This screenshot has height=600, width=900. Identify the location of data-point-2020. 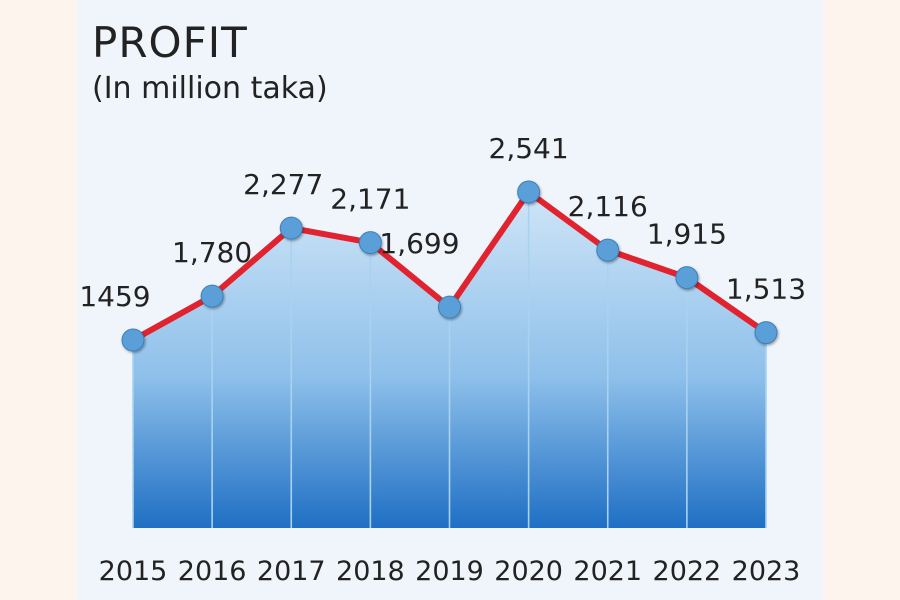
(529, 192).